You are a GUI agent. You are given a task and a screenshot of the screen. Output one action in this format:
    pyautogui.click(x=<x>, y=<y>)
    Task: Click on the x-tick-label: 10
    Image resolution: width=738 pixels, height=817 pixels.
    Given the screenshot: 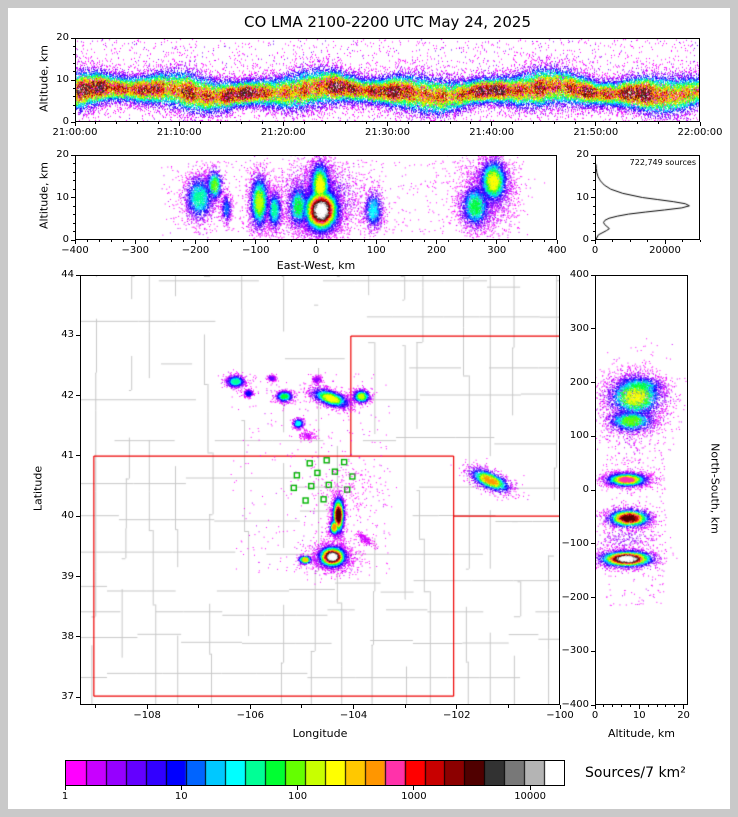 What is the action you would take?
    pyautogui.click(x=639, y=715)
    